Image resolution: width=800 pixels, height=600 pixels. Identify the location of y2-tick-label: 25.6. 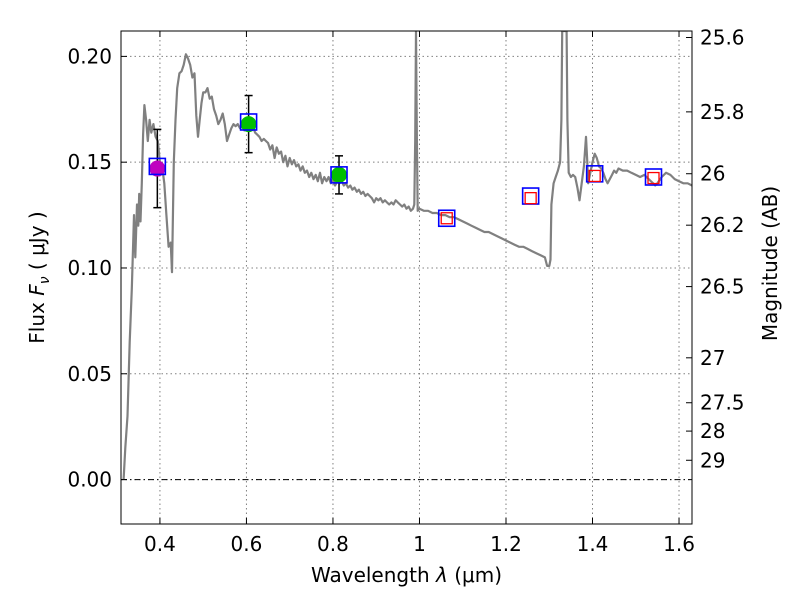
(722, 37).